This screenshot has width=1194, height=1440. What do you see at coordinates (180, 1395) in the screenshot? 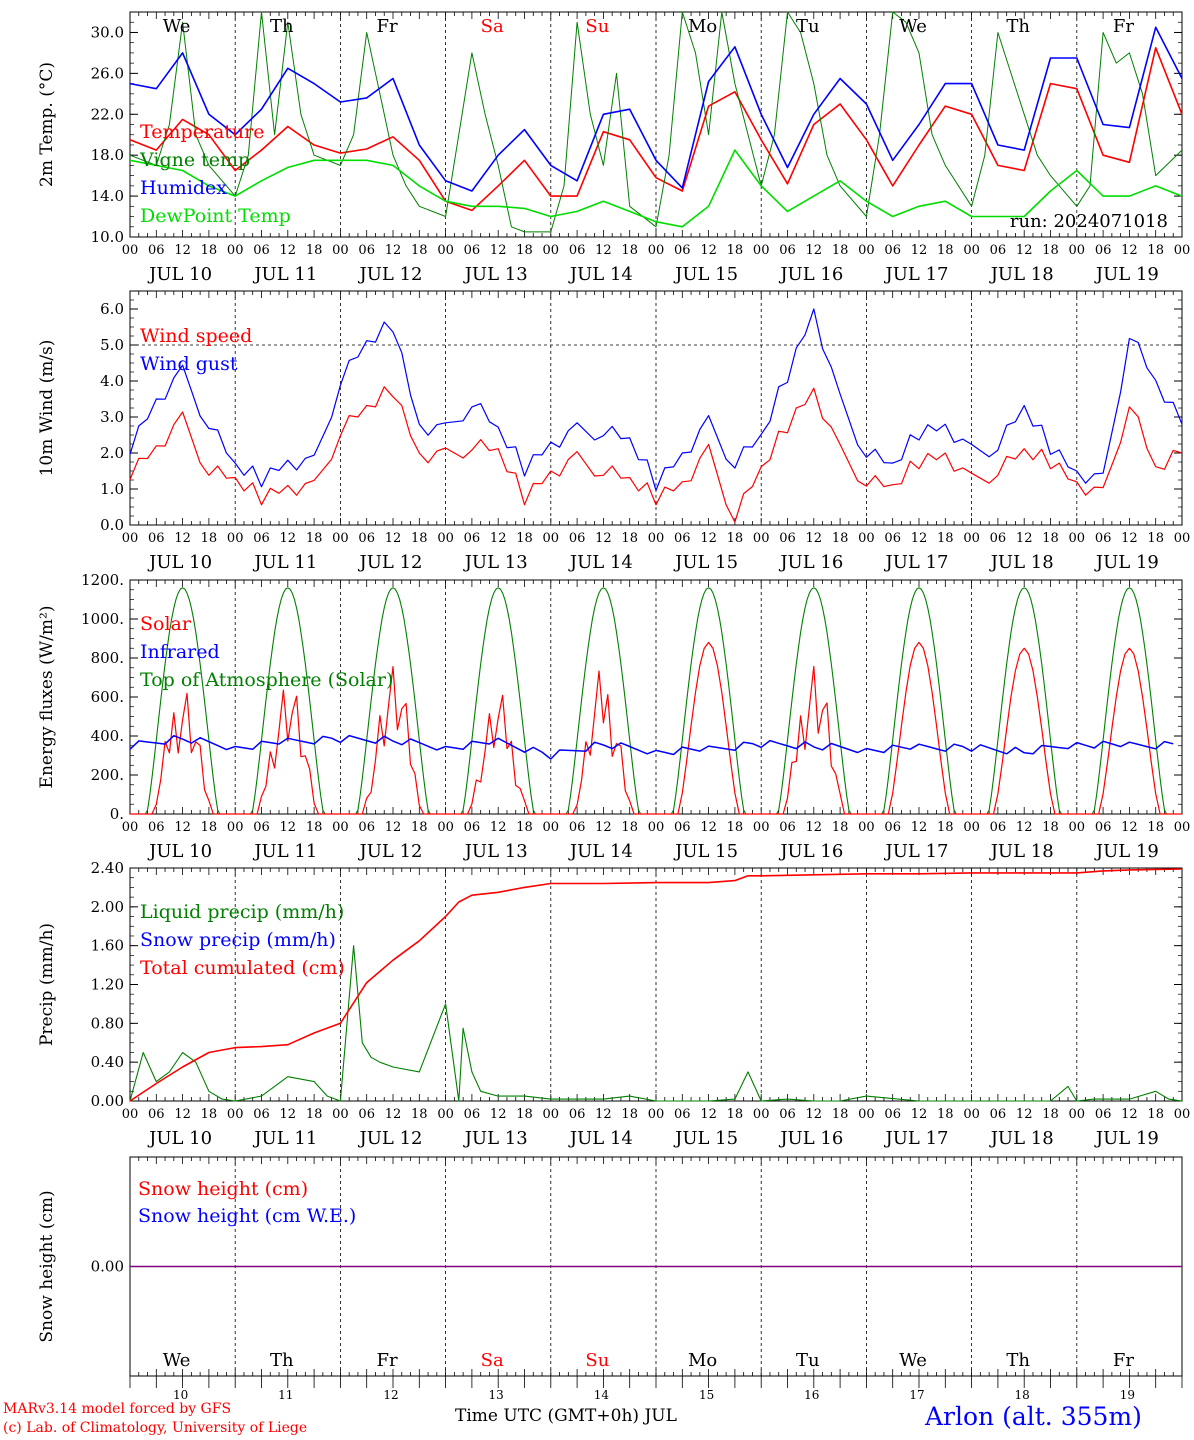
I see `day-number-label: 10` at bounding box center [180, 1395].